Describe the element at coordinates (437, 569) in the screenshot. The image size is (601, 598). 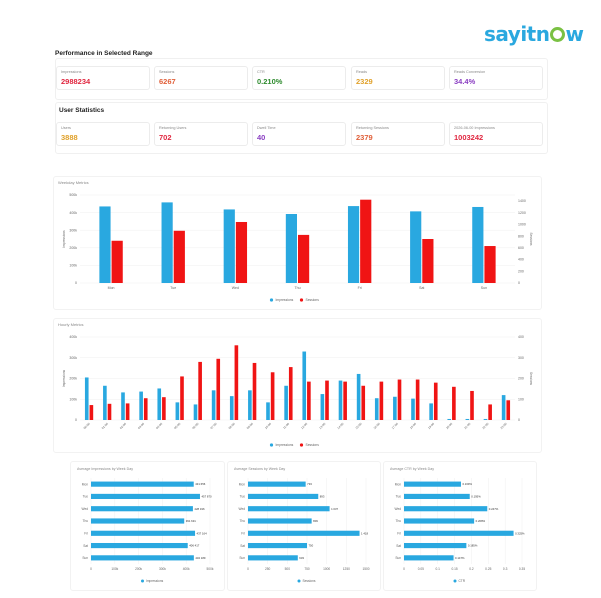
I see `x-tick-label: 0.1` at that location.